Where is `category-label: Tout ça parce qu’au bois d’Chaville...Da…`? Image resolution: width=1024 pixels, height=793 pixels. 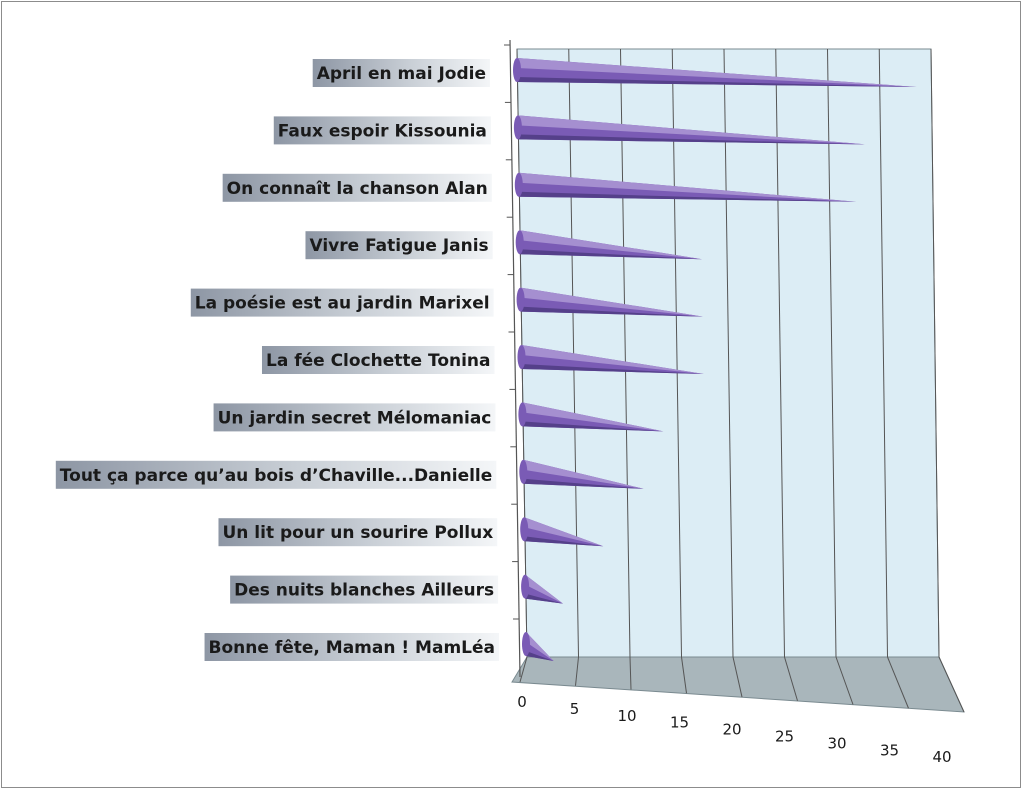 category-label: Tout ça parce qu’au bois d’Chaville...Da… is located at coordinates (276, 476).